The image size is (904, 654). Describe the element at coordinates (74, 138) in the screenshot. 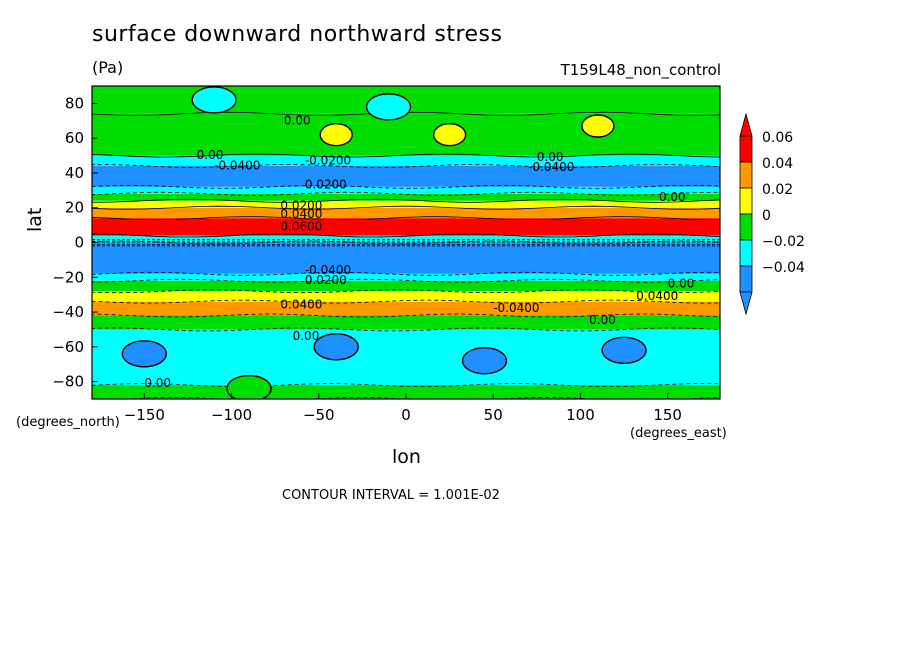

I see `y-tick-label-7: 60` at that location.